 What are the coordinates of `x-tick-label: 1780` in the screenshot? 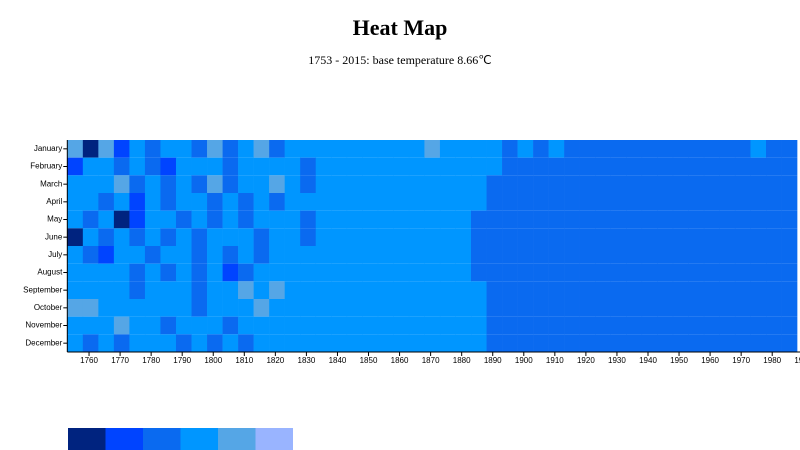 It's located at (151, 360).